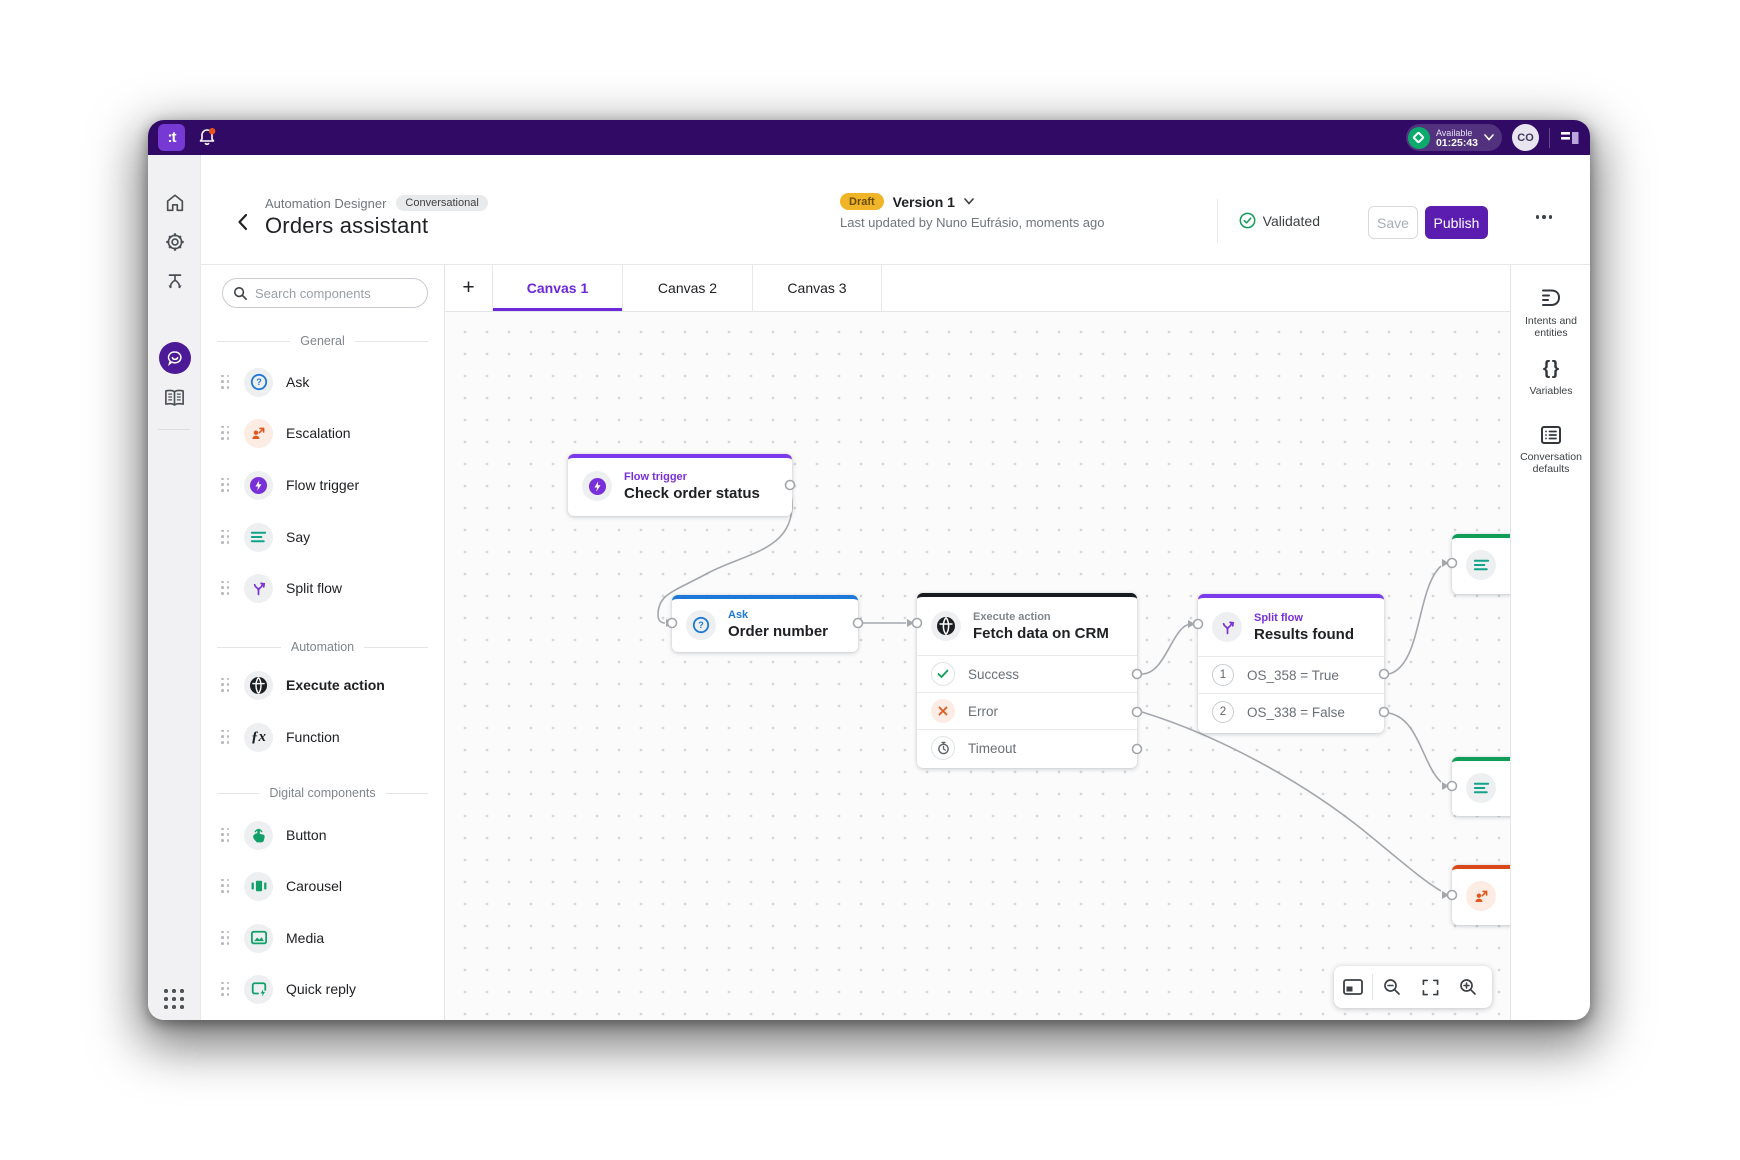  Describe the element at coordinates (306, 835) in the screenshot. I see `component-label: Button` at that location.